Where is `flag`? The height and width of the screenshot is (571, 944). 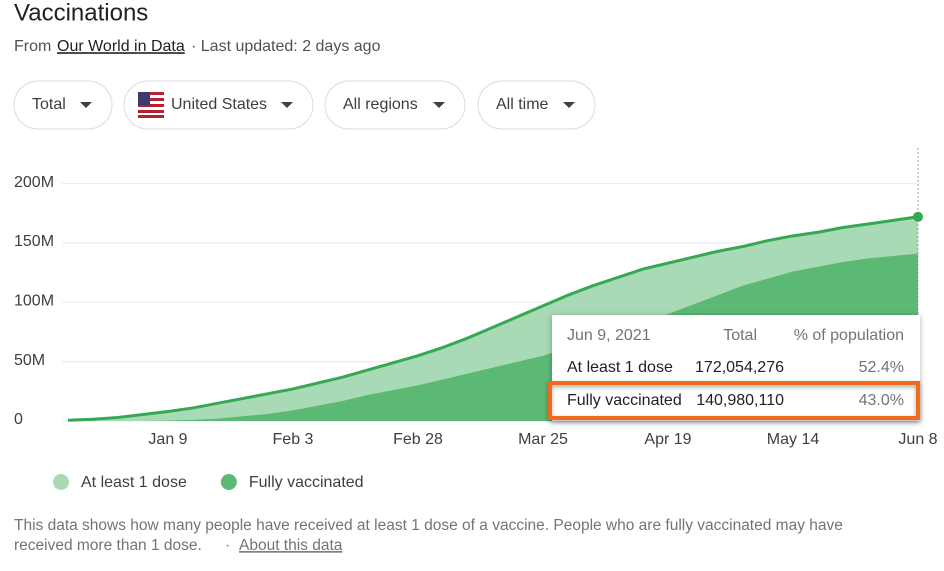 flag is located at coordinates (151, 105).